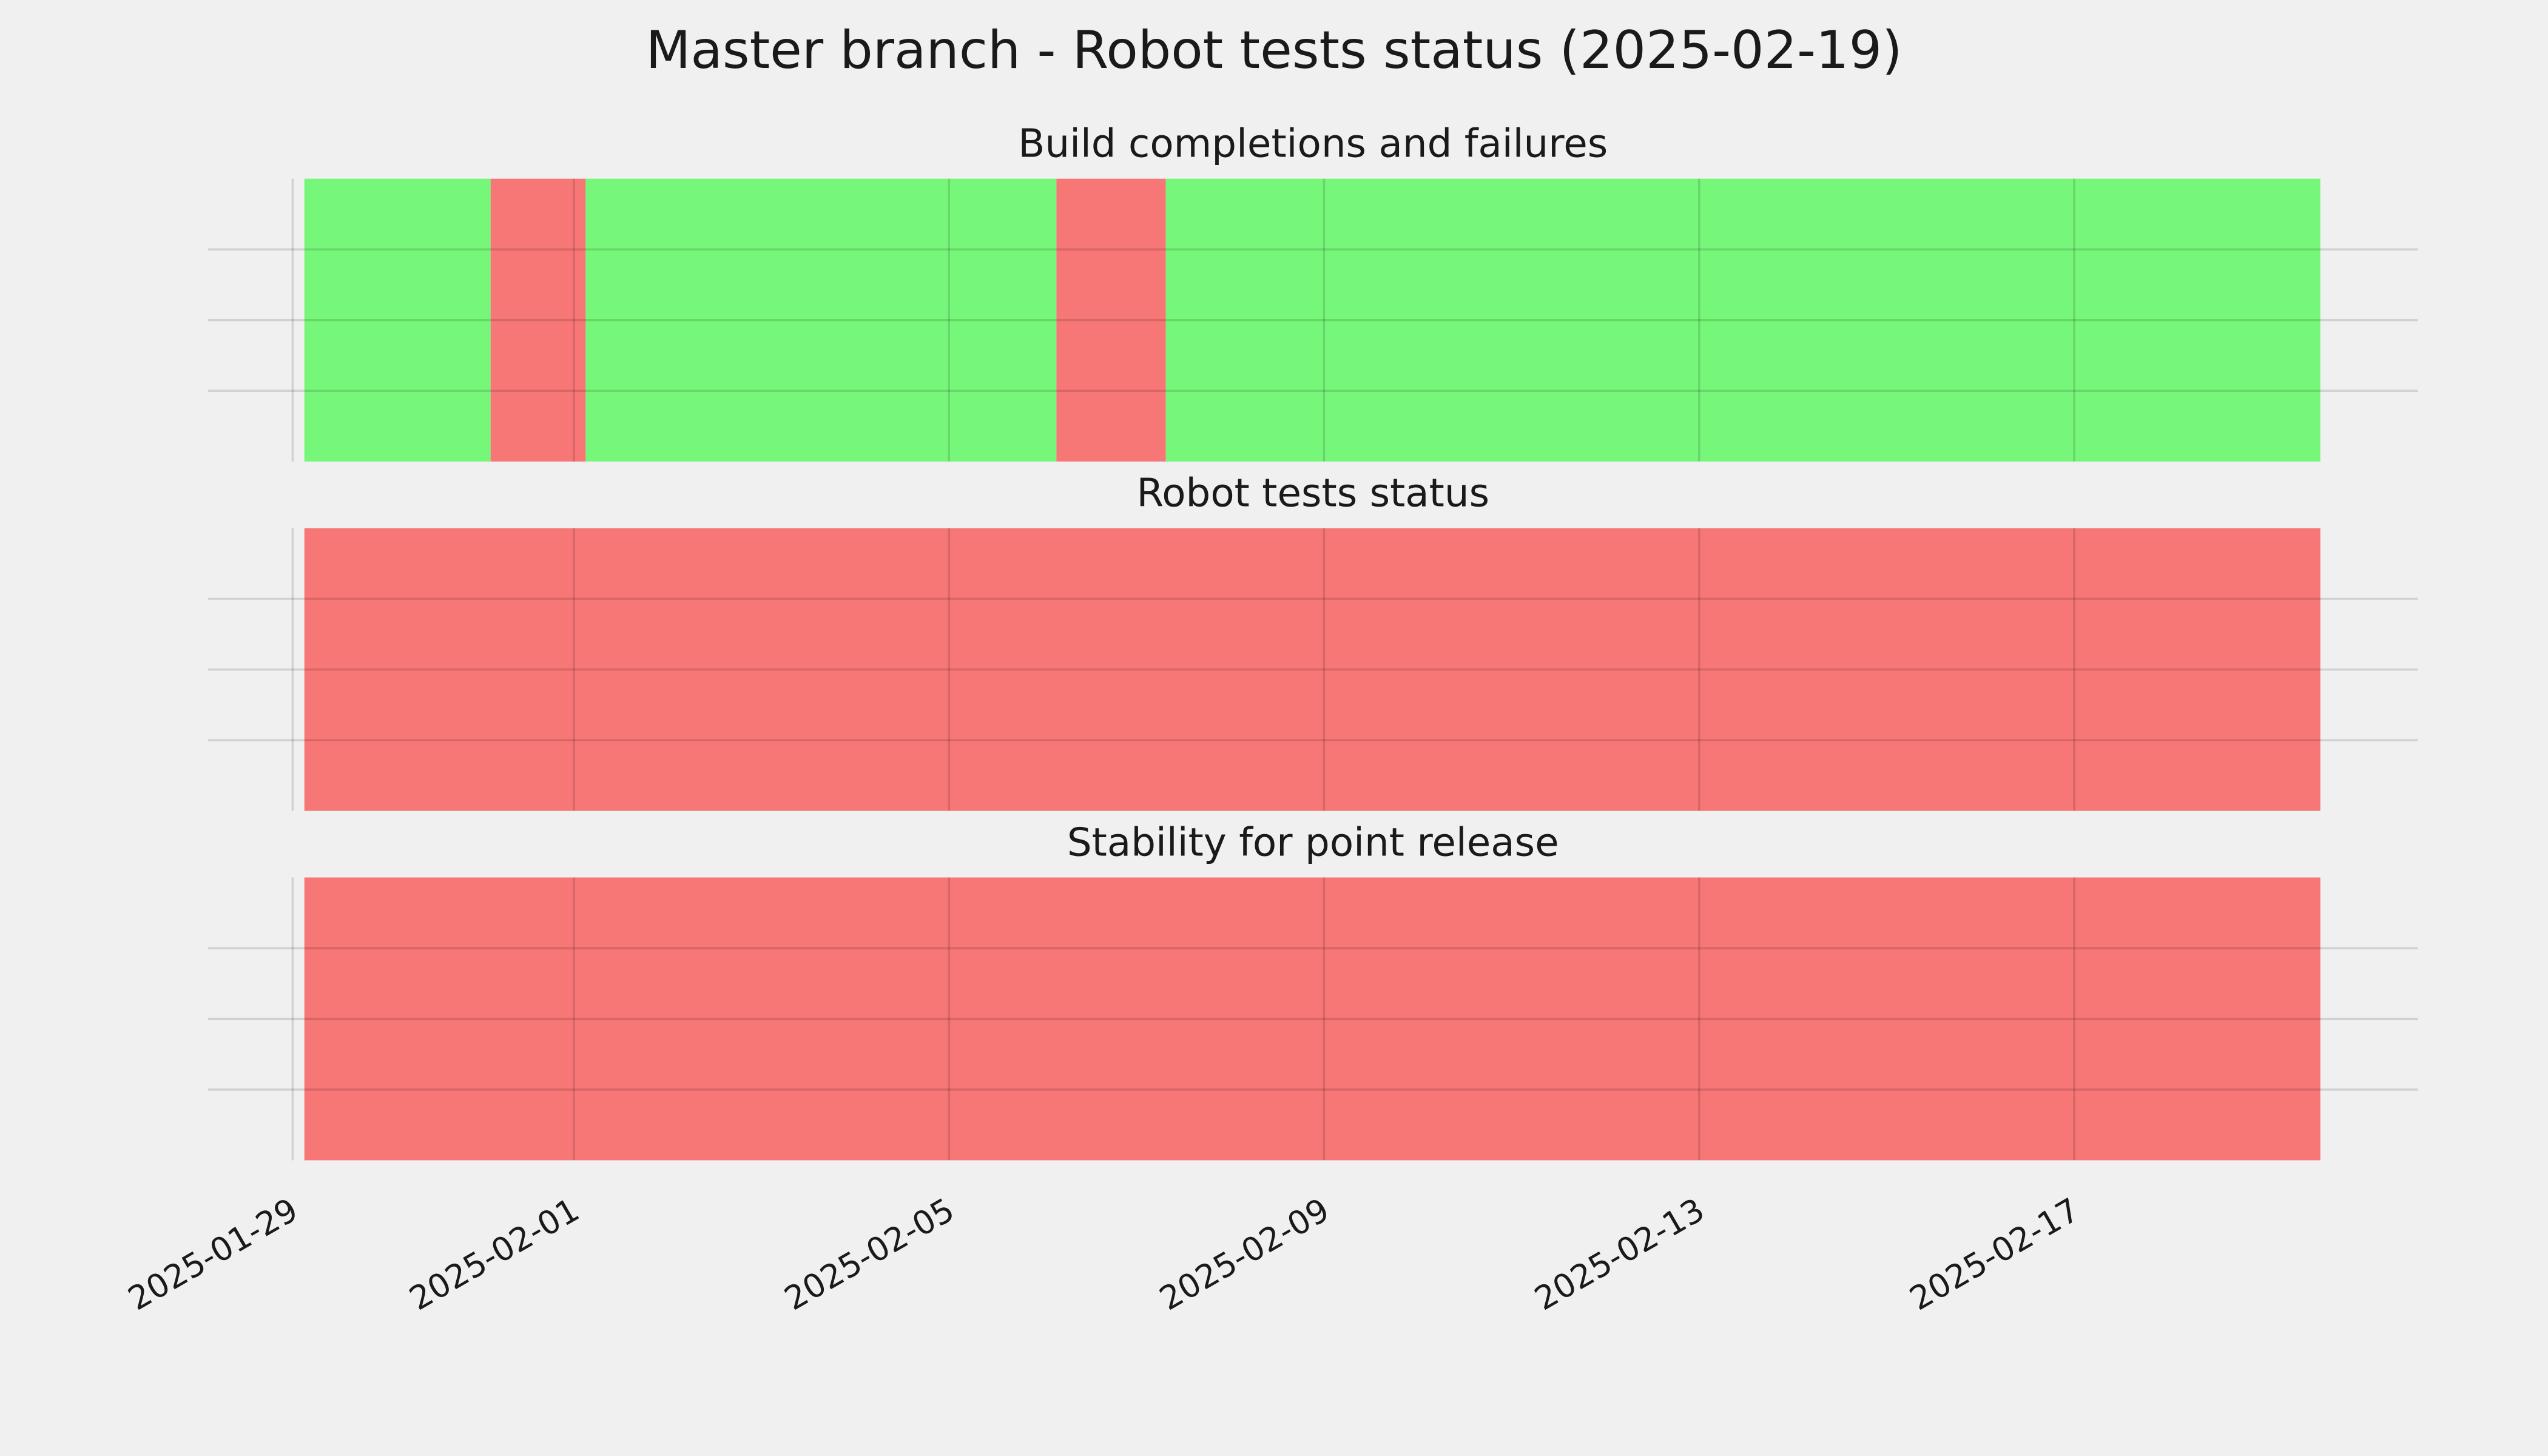 This screenshot has height=1456, width=2548. I want to click on panel-title: Stability for point release, so click(1313, 842).